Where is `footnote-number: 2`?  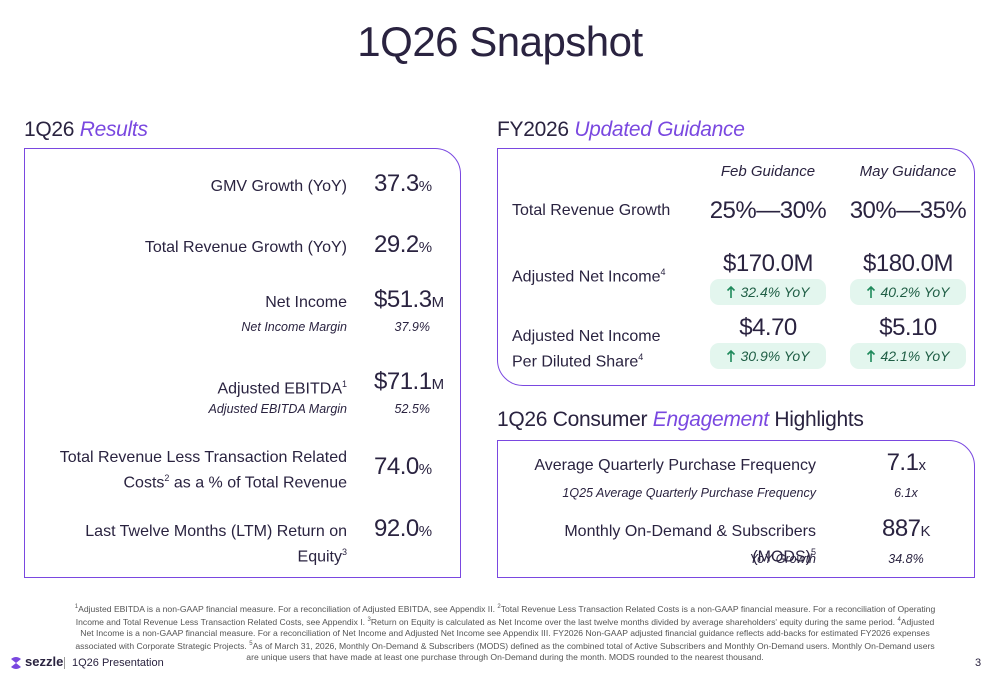
footnote-number: 2 is located at coordinates (499, 607).